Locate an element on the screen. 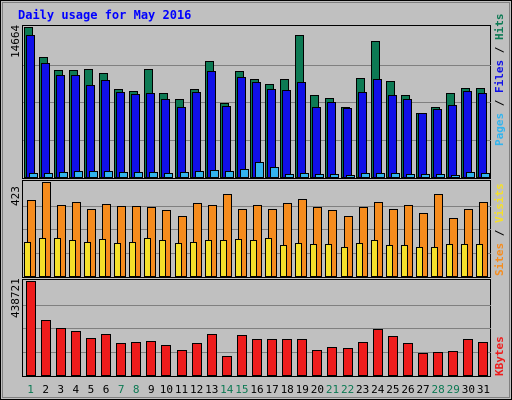 Image resolution: width=512 pixels, height=400 pixels. legend-kbytes: KBytes is located at coordinates (499, 356).